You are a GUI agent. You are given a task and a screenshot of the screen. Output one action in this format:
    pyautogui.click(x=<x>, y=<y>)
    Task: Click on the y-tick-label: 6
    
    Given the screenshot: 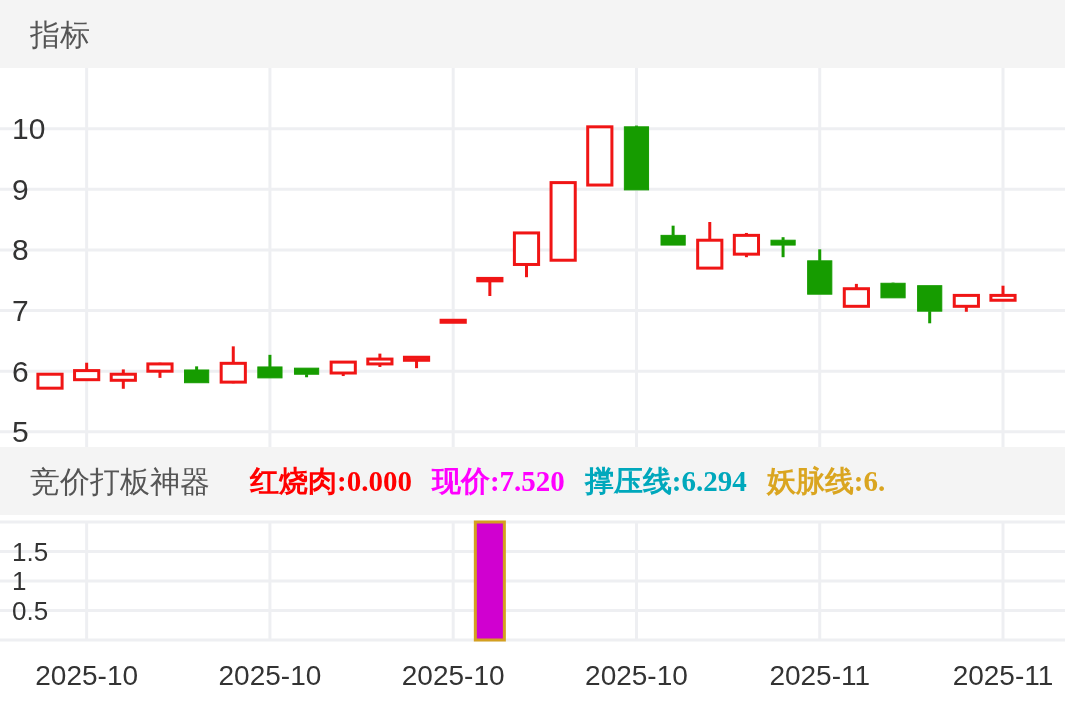 What is the action you would take?
    pyautogui.click(x=20, y=371)
    